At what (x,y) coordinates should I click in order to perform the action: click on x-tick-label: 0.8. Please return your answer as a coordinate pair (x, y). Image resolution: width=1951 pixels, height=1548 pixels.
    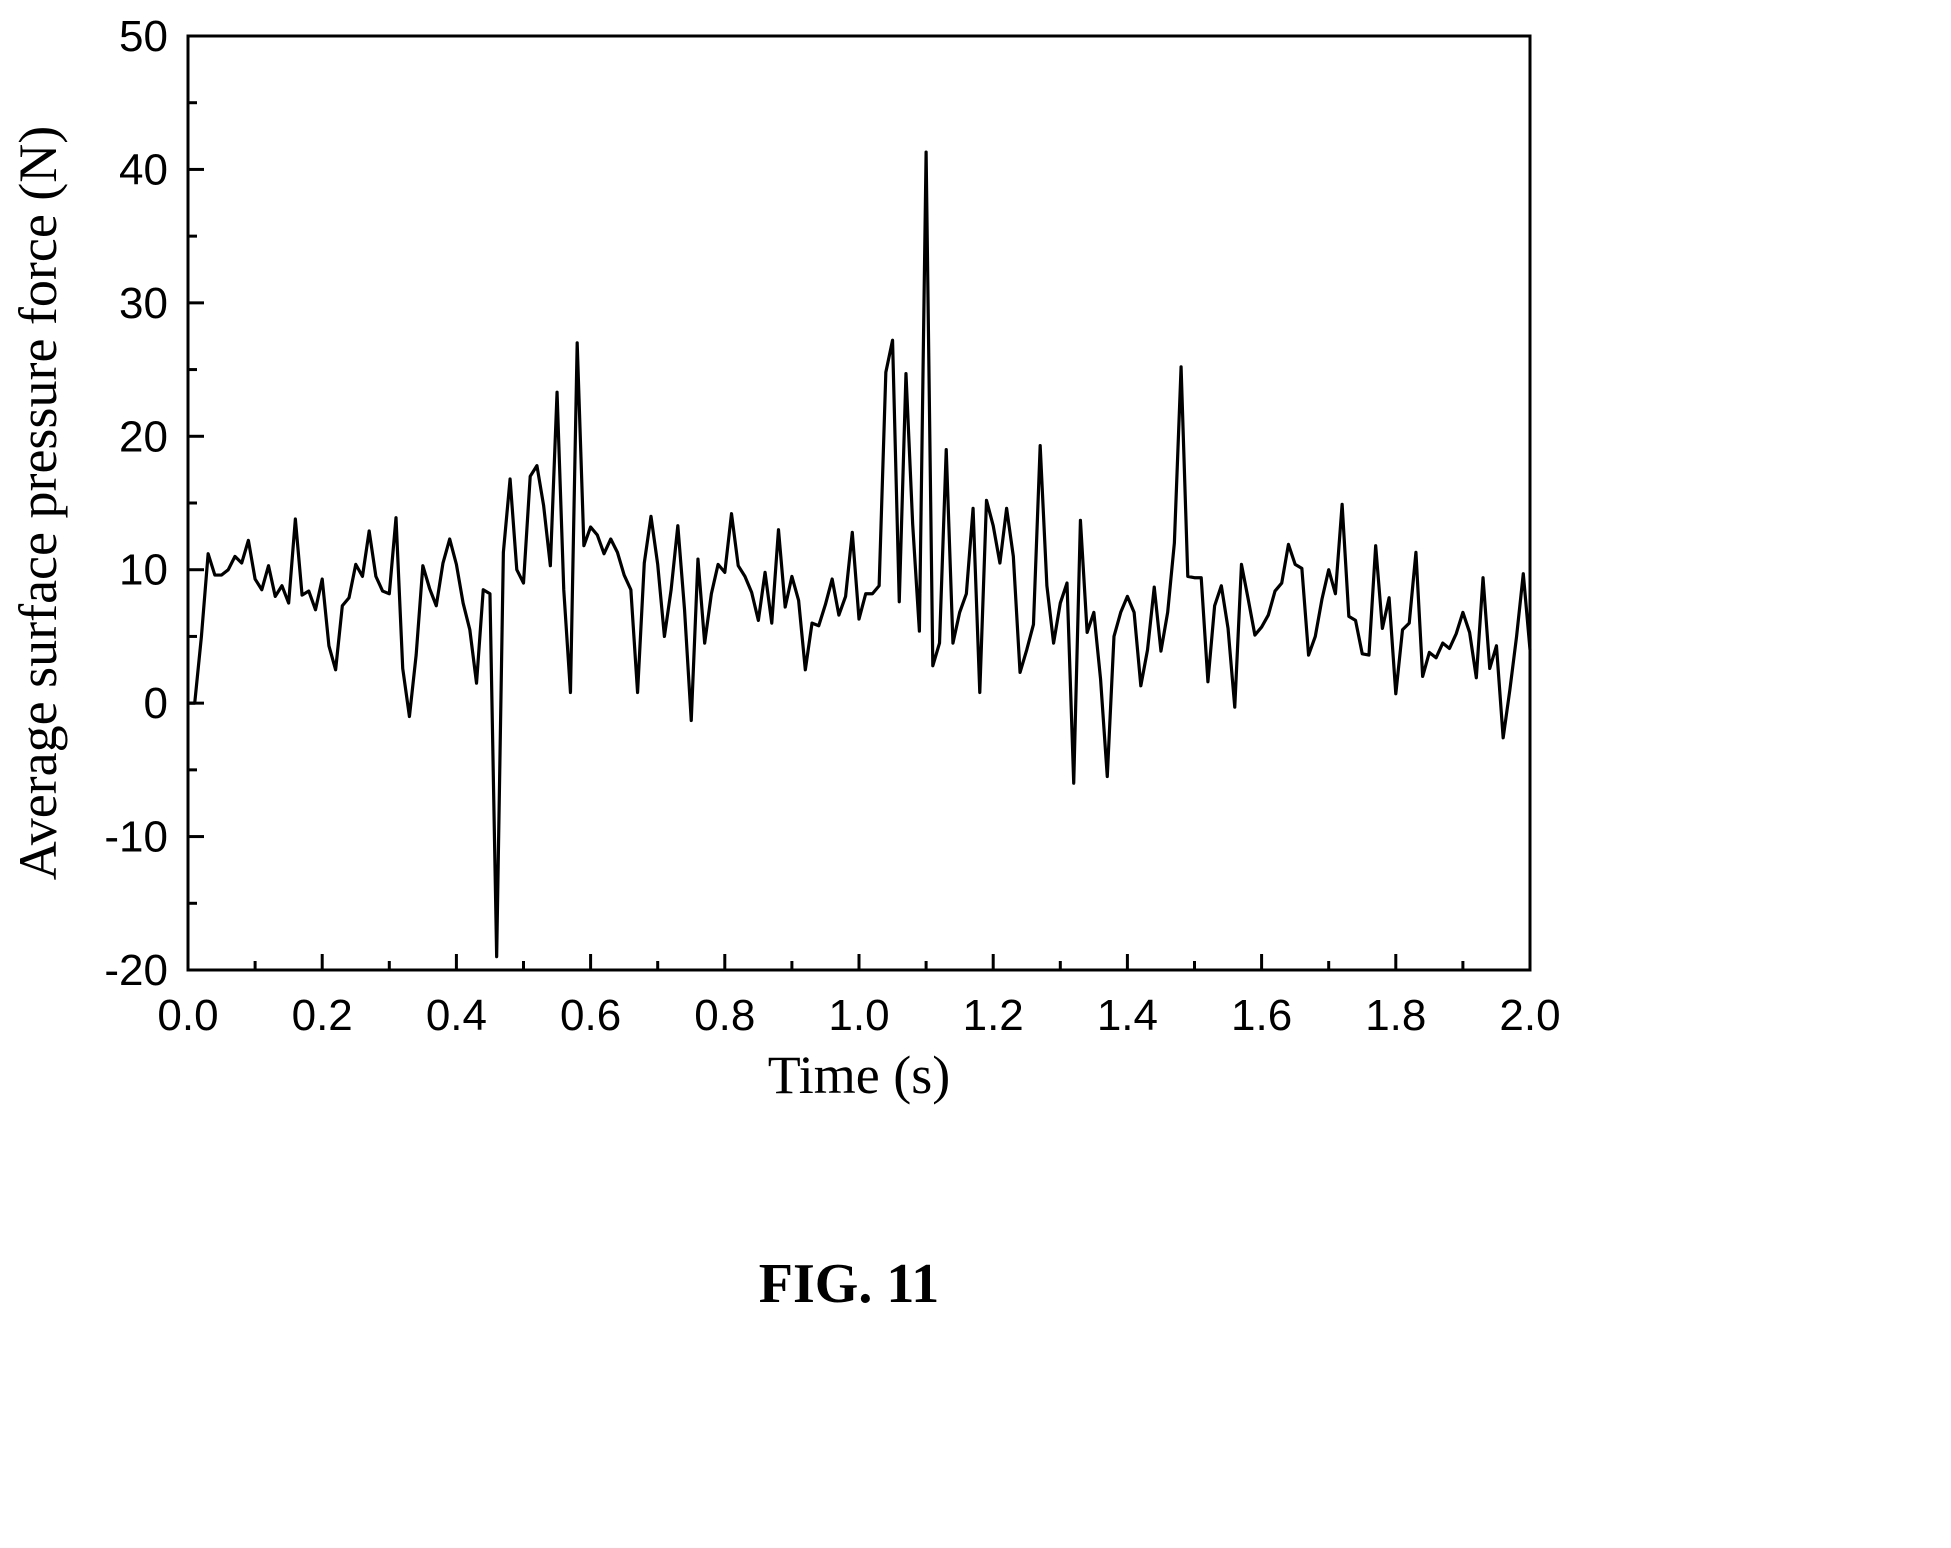
    Looking at the image, I should click on (724, 1015).